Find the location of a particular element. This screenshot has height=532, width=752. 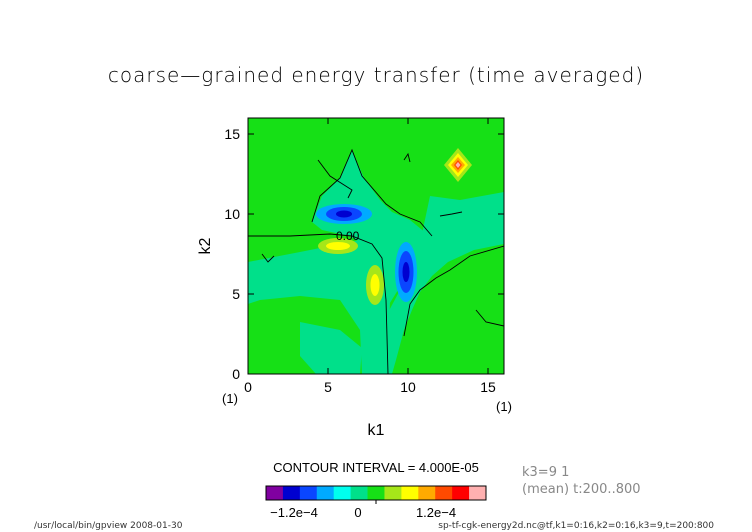

contour-interval-text: CONTOUR INTERVAL = 4.000E-05 is located at coordinates (376, 467).